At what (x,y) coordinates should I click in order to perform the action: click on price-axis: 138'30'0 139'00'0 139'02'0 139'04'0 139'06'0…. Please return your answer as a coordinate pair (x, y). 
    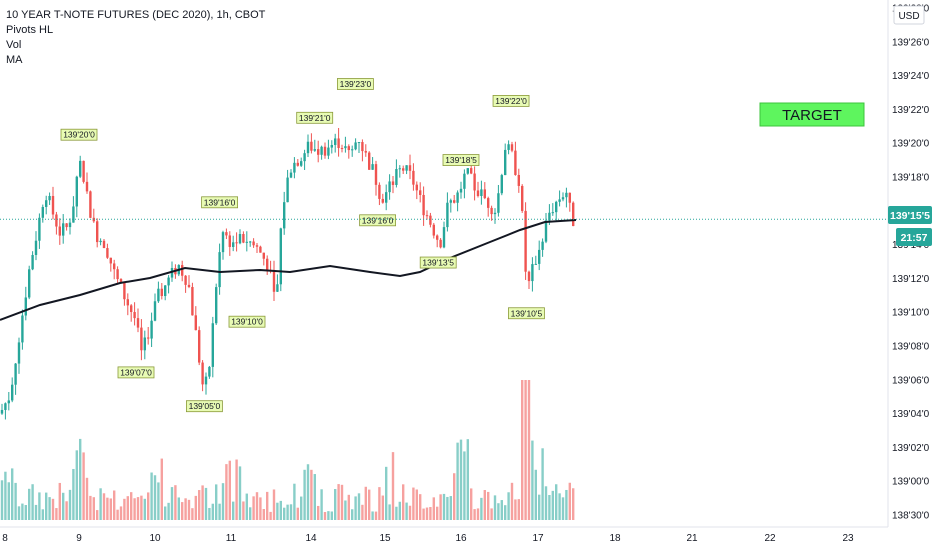
    Looking at the image, I should click on (909, 263).